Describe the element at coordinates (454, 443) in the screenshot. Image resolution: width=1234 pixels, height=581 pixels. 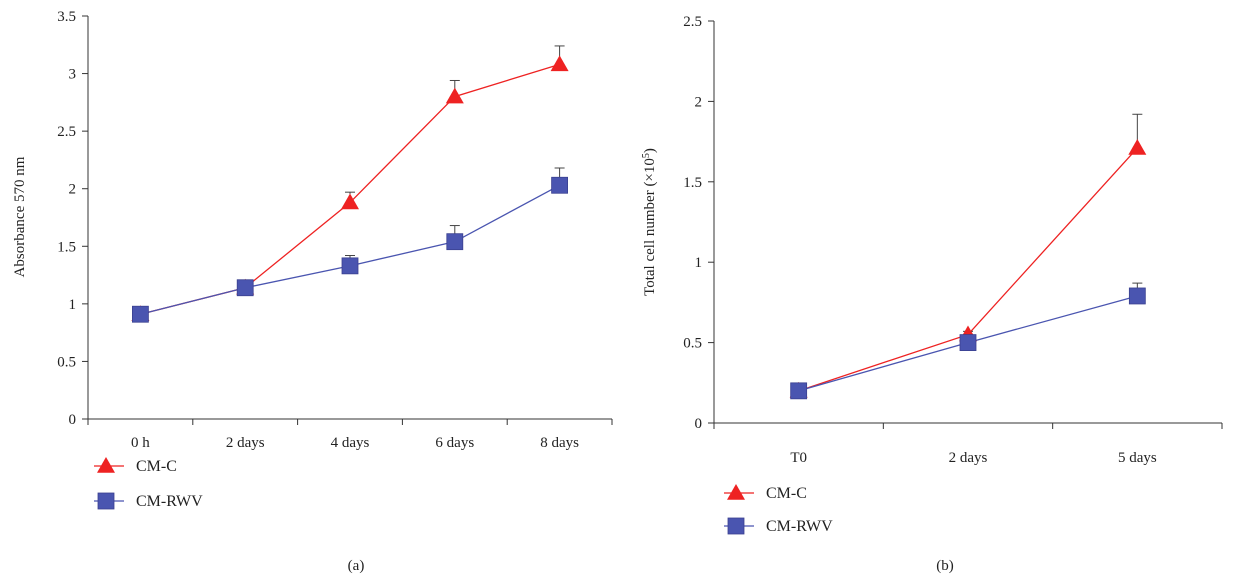
I see `x-tick-label-a: 6 days` at that location.